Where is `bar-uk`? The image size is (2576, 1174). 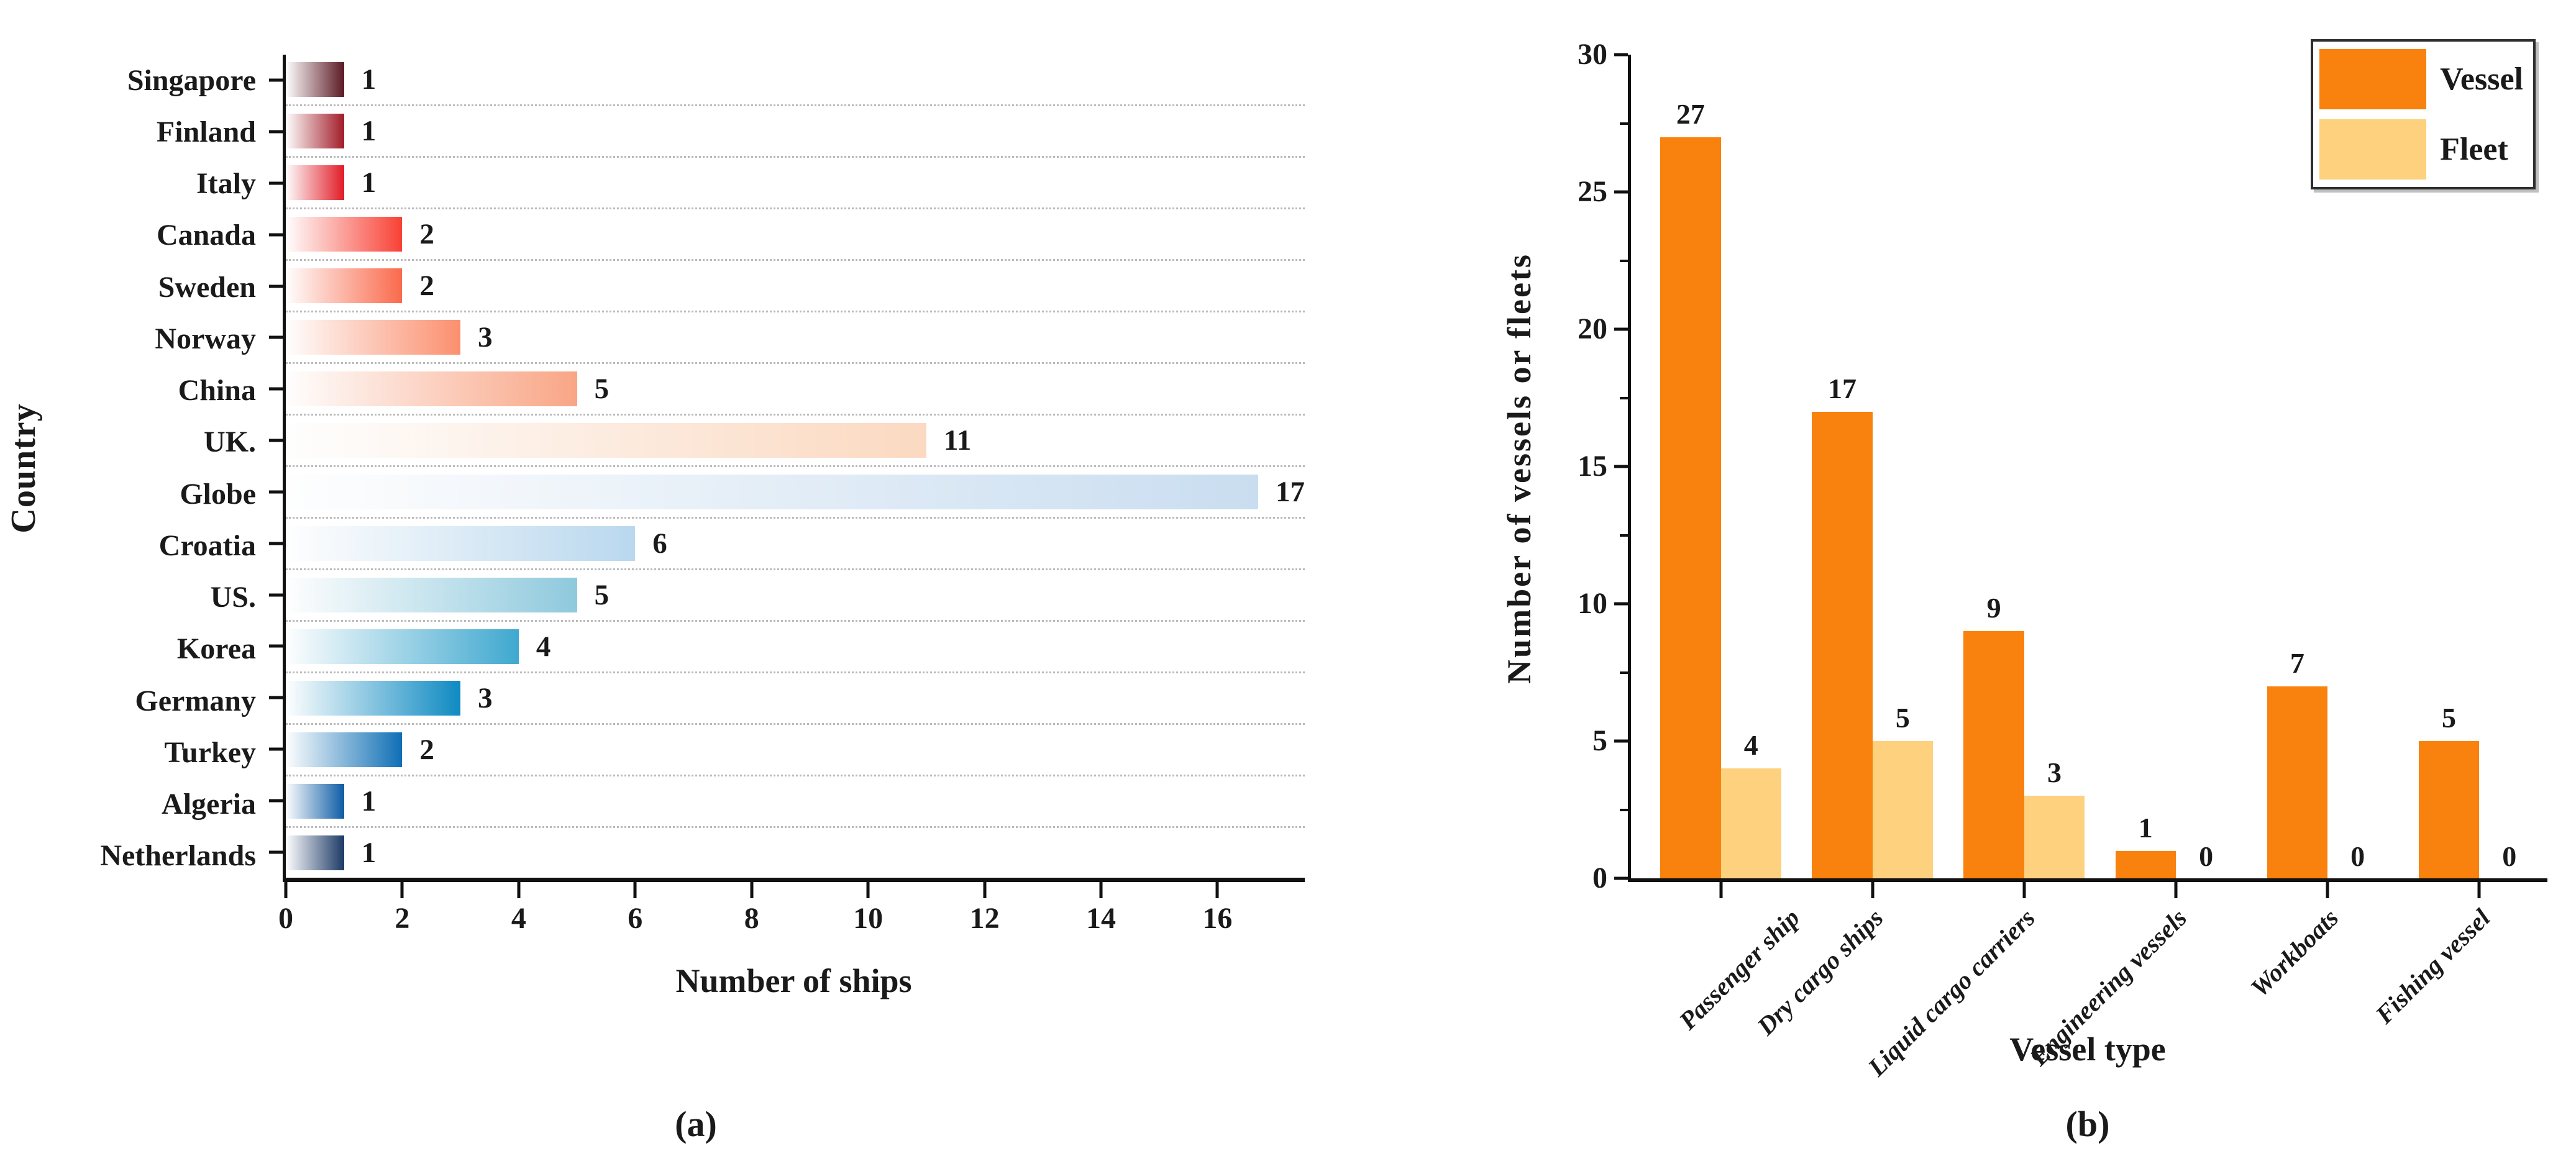 bar-uk is located at coordinates (606, 440).